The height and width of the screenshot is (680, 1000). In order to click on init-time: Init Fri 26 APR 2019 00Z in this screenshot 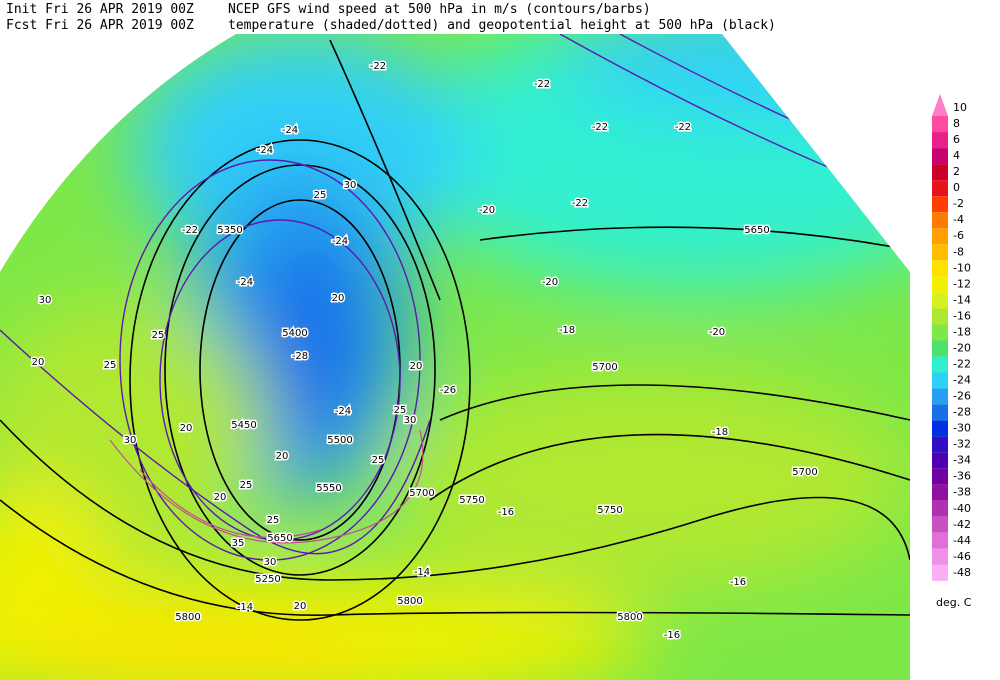, I will do `click(100, 9)`.